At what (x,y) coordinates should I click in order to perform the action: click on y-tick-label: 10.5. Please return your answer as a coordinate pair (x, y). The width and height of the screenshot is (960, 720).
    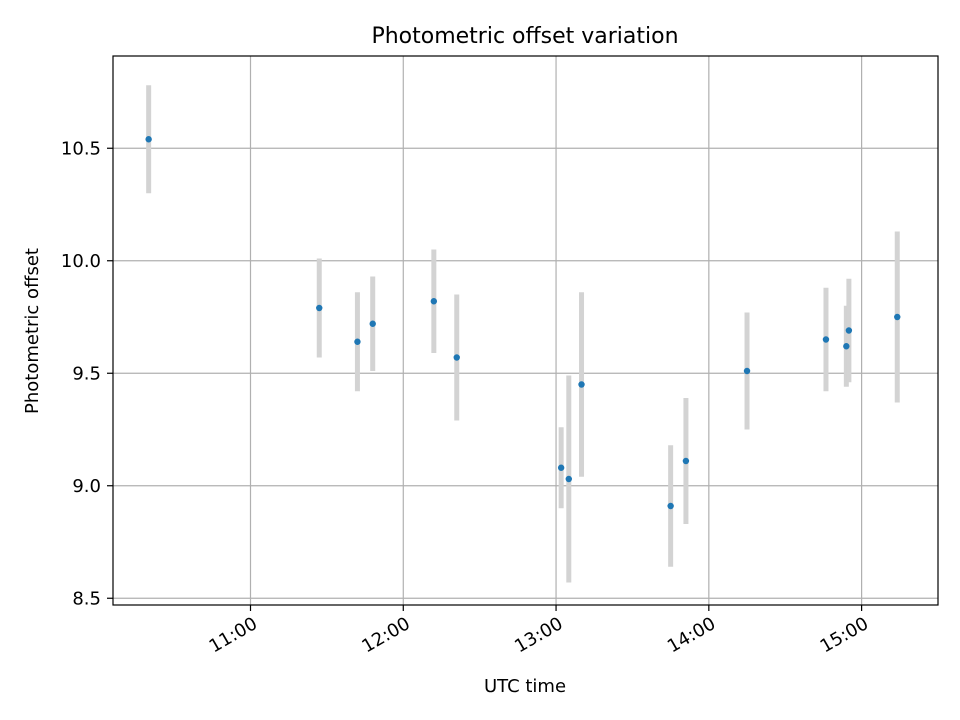
    Looking at the image, I should click on (81, 148).